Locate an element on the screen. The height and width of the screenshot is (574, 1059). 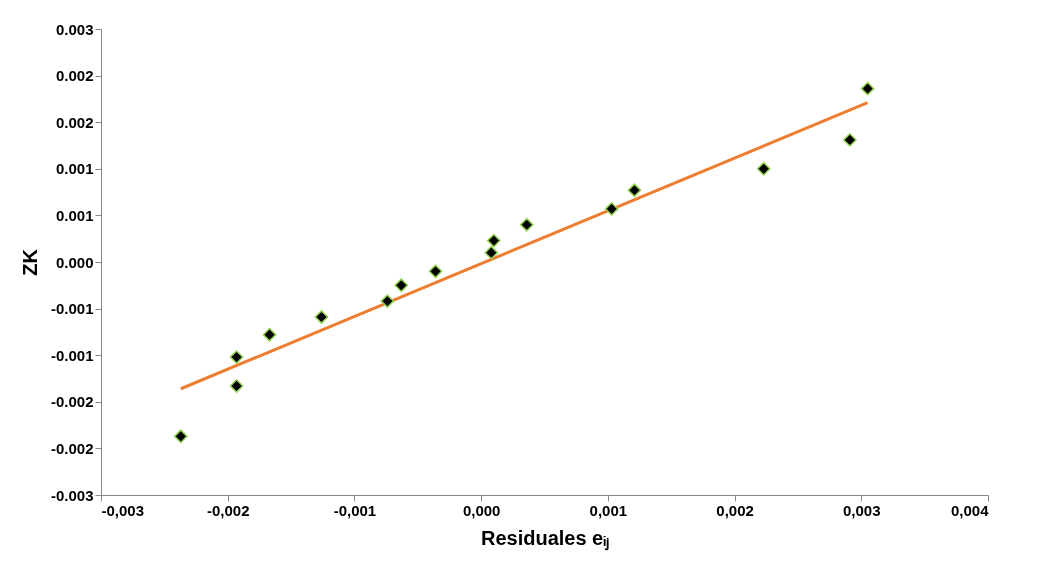
x-tick-label: 0,001 is located at coordinates (608, 510).